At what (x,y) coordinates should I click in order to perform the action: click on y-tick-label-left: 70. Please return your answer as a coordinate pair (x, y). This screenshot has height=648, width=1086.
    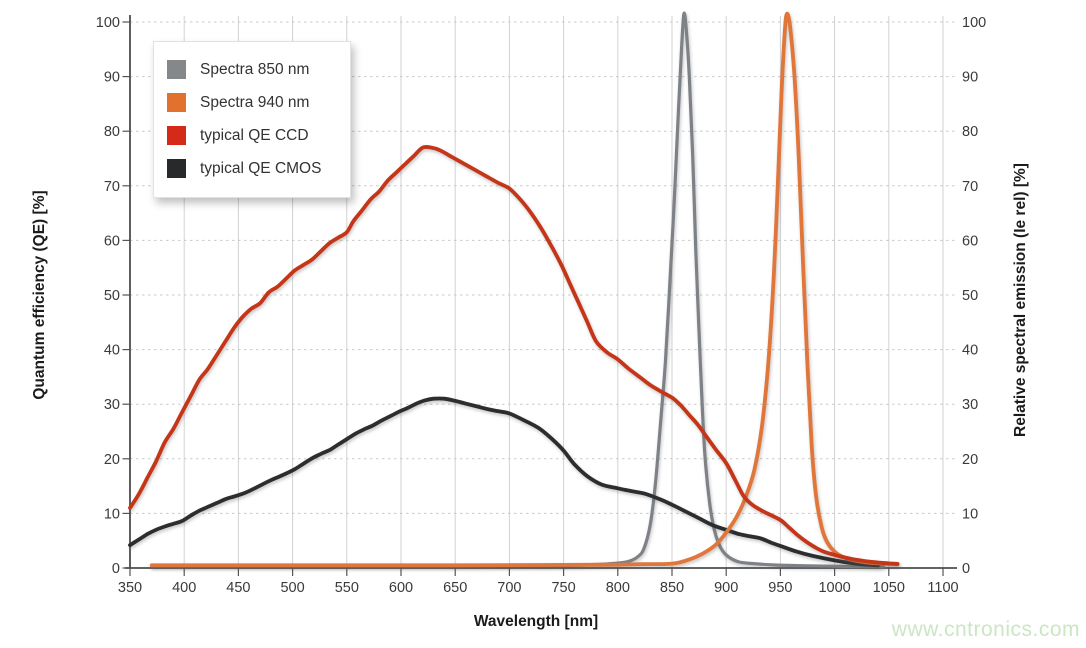
    Looking at the image, I should click on (112, 187).